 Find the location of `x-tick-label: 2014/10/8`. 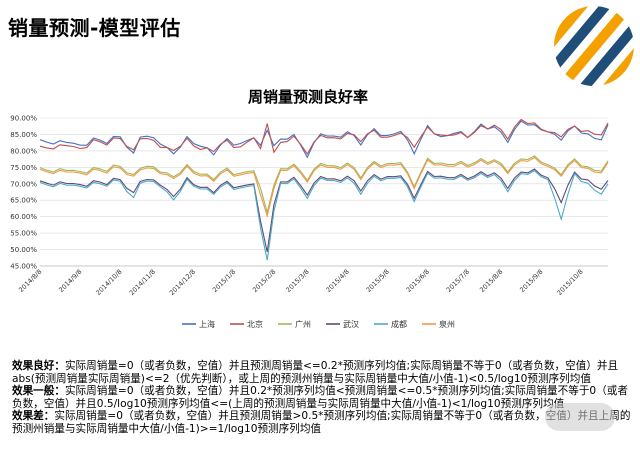

x-tick-label: 2014/10/8 is located at coordinates (108, 282).